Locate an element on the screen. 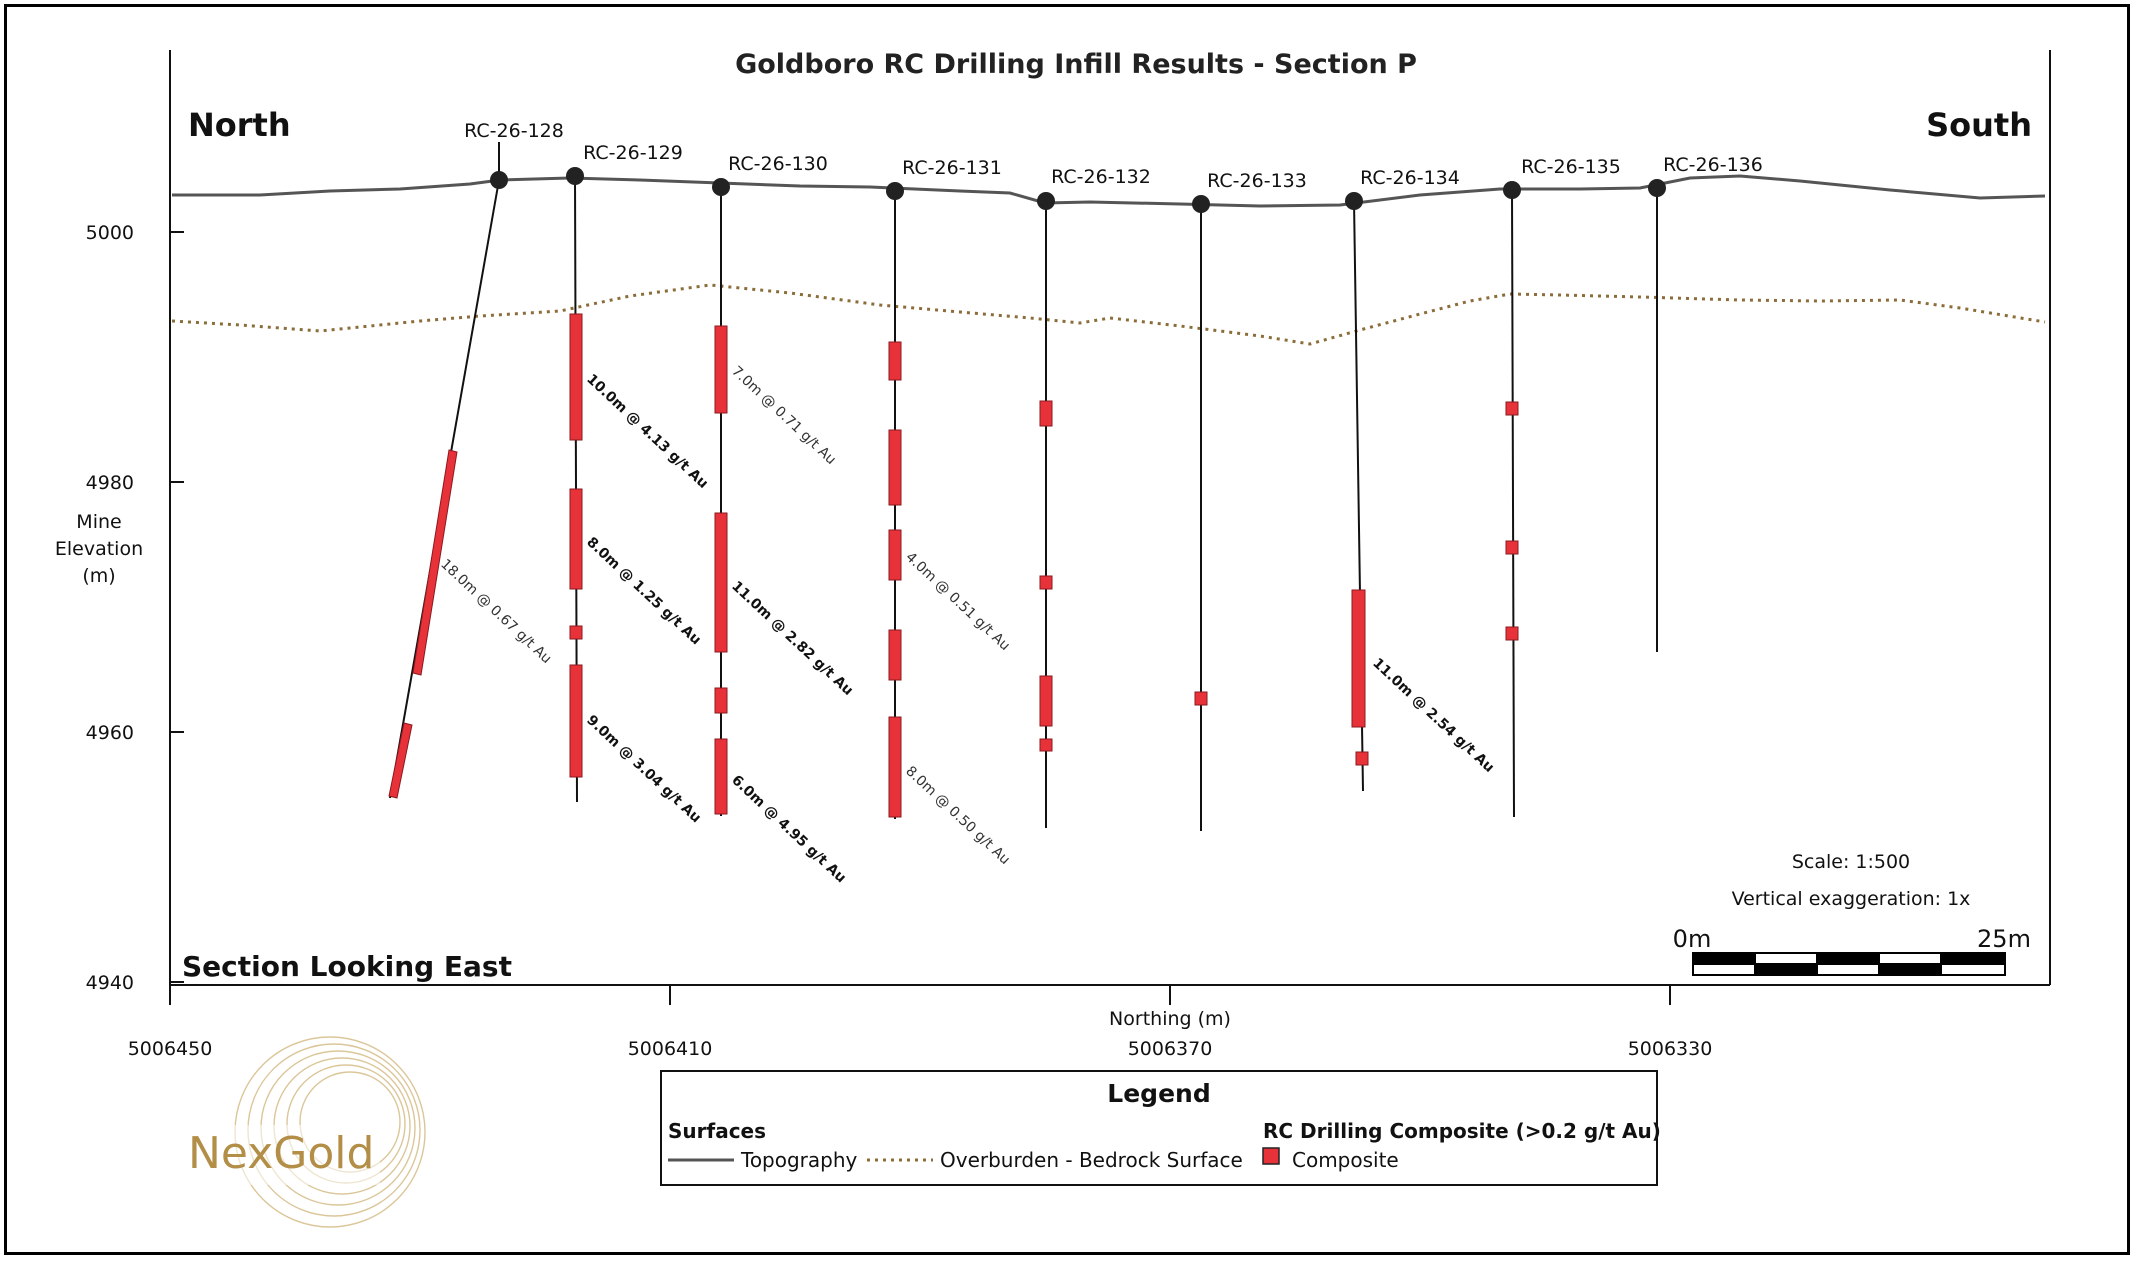  y-axis-label-line: Mine is located at coordinates (98, 522).